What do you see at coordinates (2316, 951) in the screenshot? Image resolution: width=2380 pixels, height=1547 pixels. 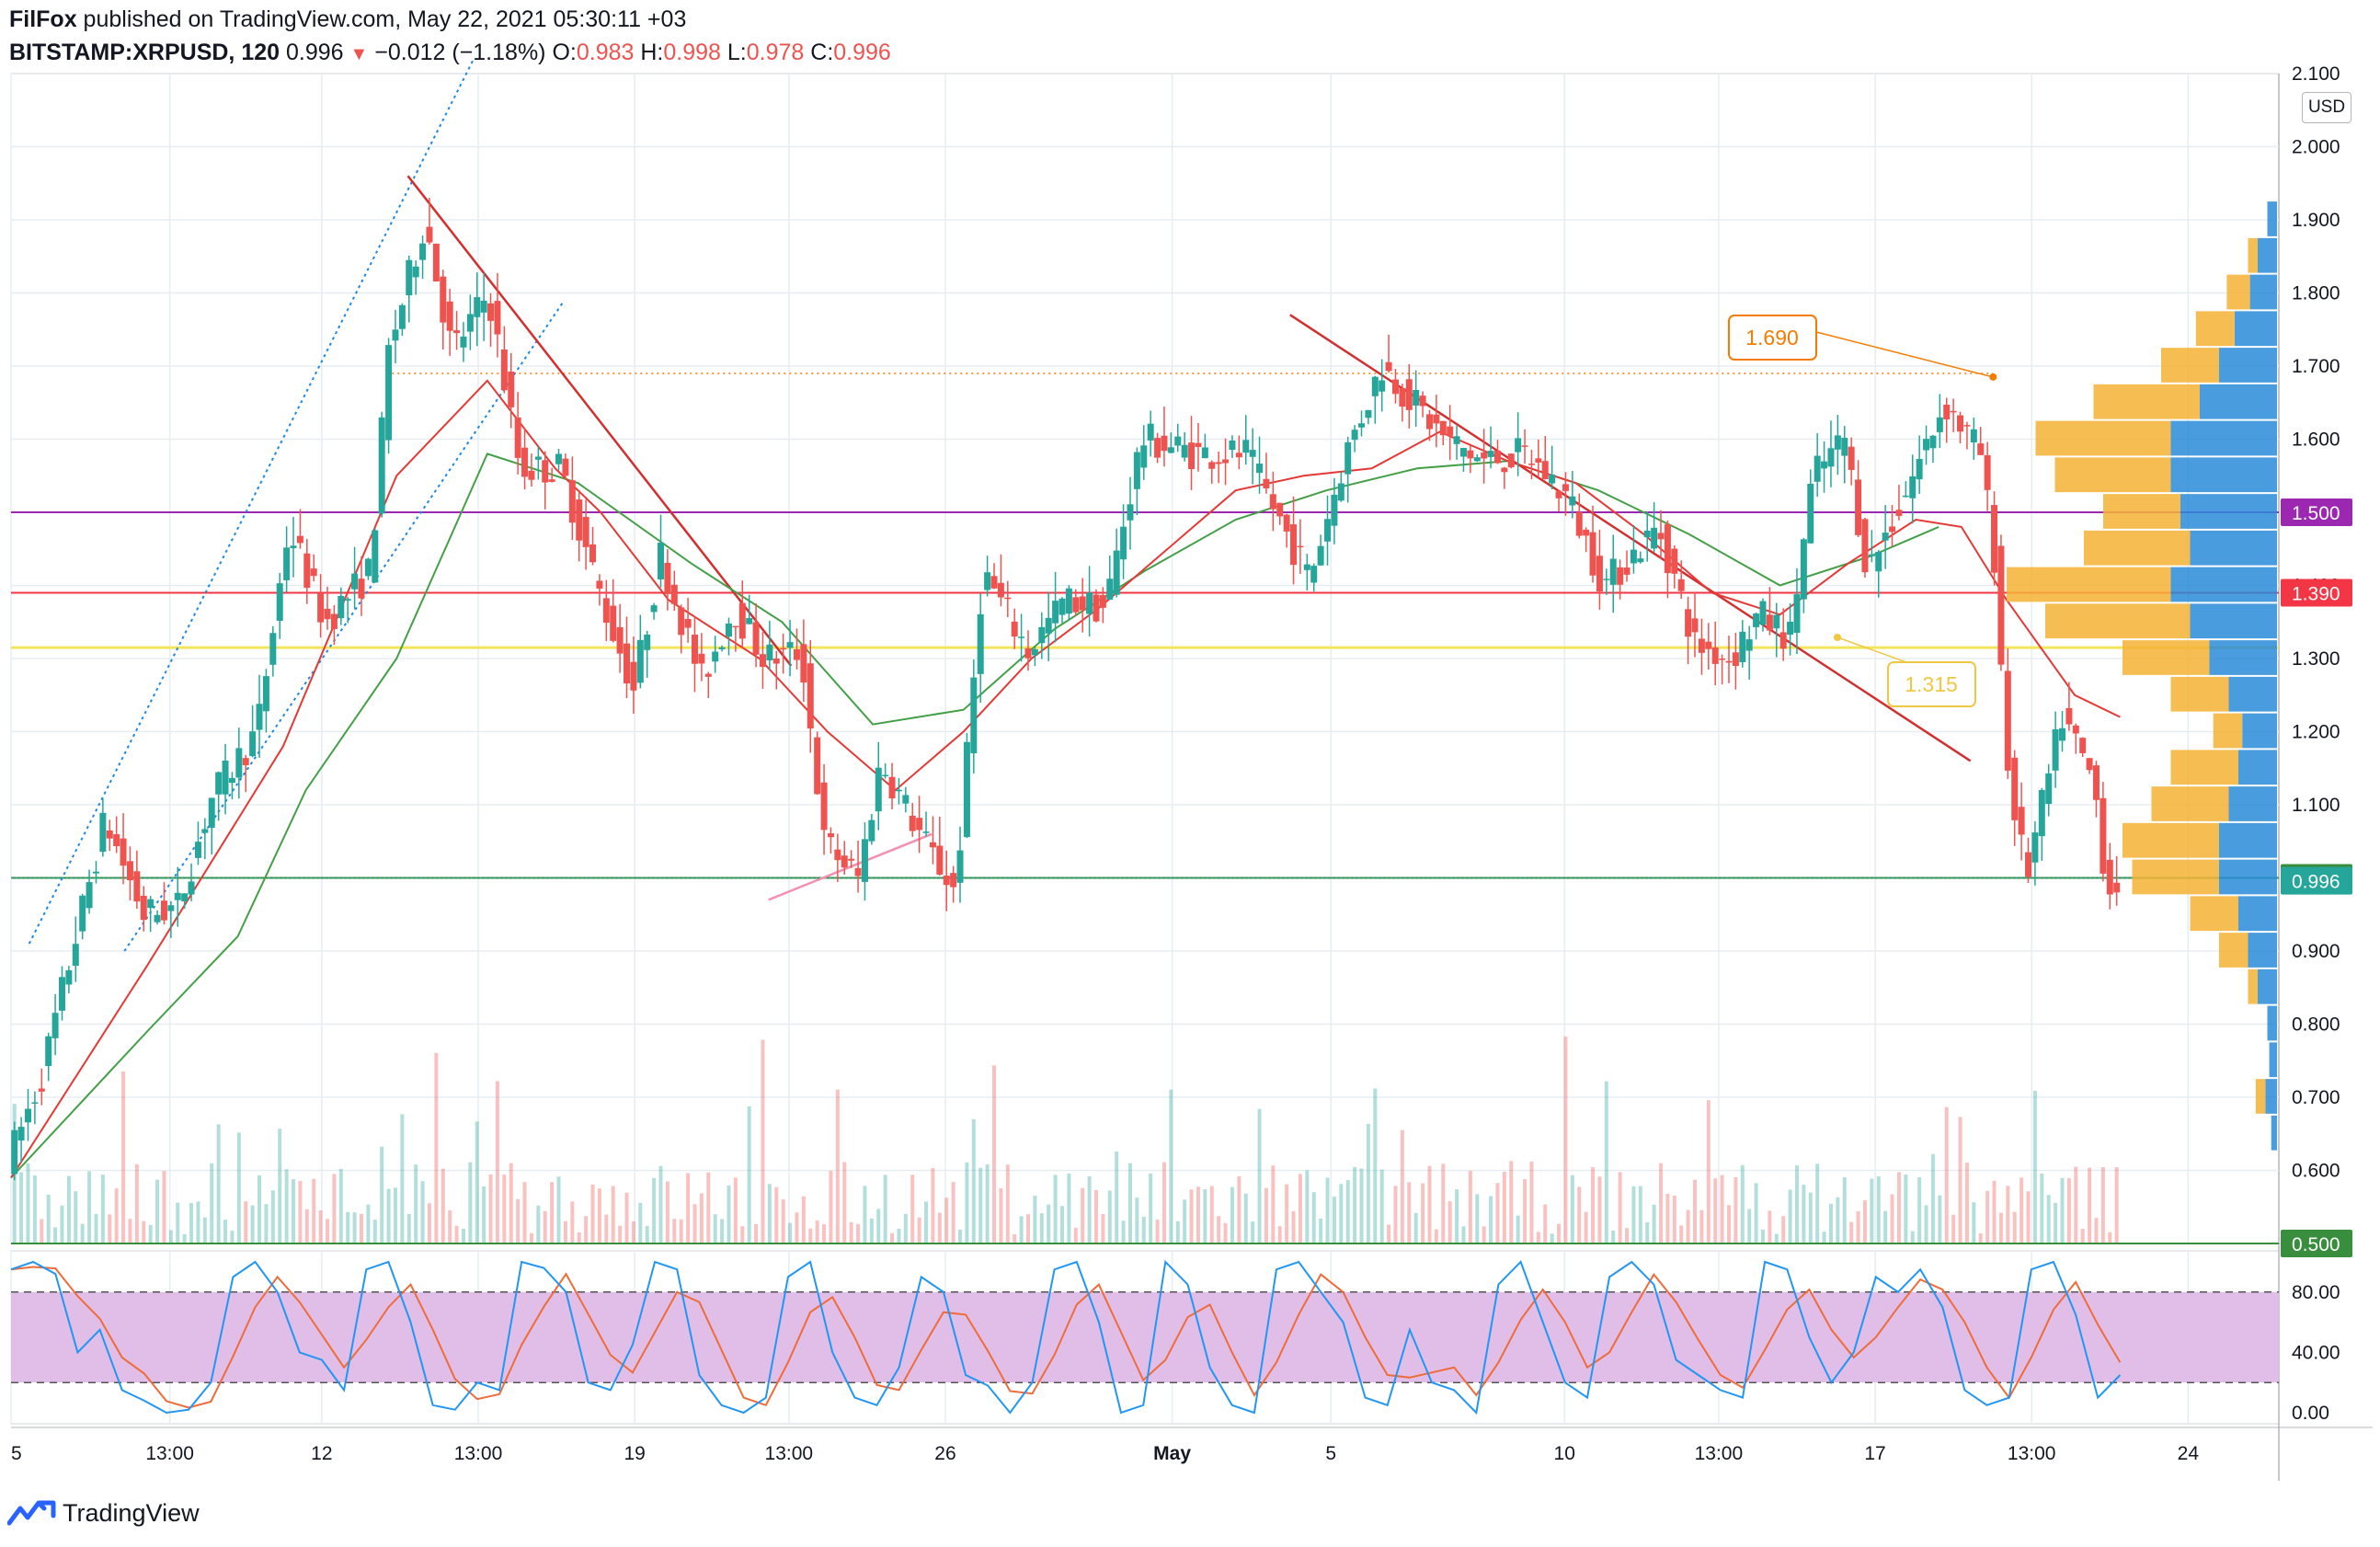 I see `y-tick-label: 0.900` at bounding box center [2316, 951].